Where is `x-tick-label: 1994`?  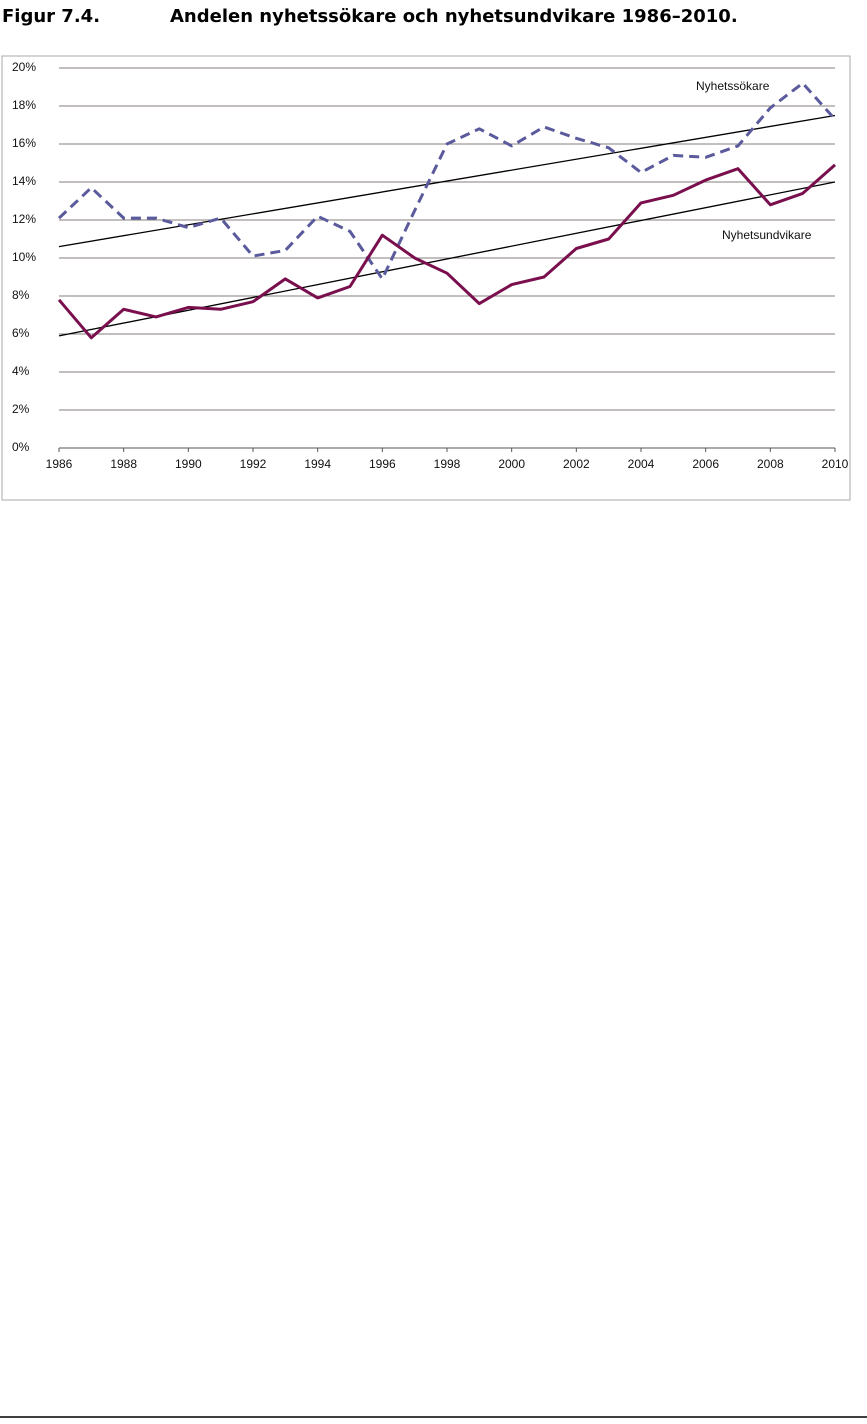 x-tick-label: 1994 is located at coordinates (317, 464).